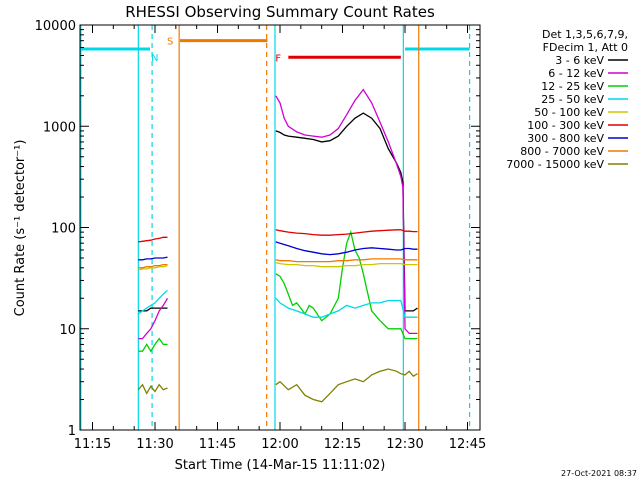 The image size is (640, 480). What do you see at coordinates (154, 58) in the screenshot?
I see `flag-label-n: N` at bounding box center [154, 58].